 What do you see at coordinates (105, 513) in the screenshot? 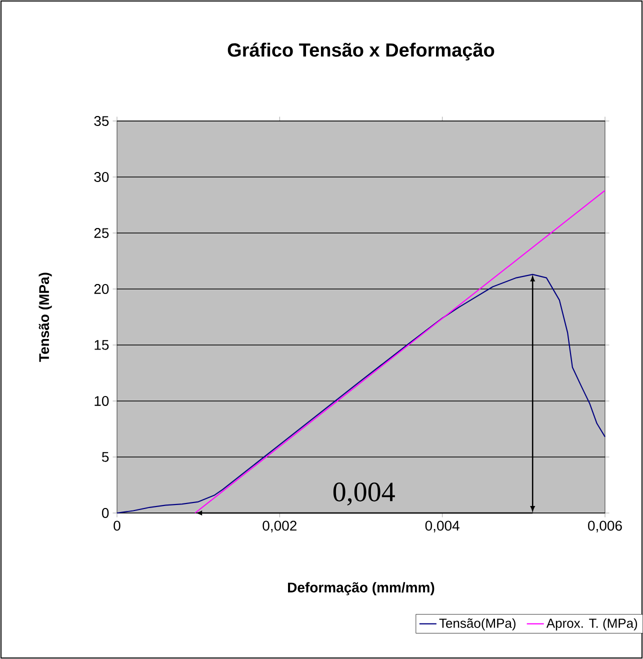
I see `y-tick-label: 0` at bounding box center [105, 513].